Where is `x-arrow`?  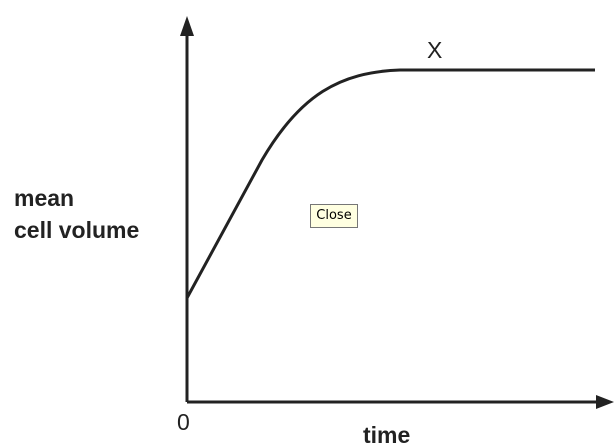 x-arrow is located at coordinates (605, 402).